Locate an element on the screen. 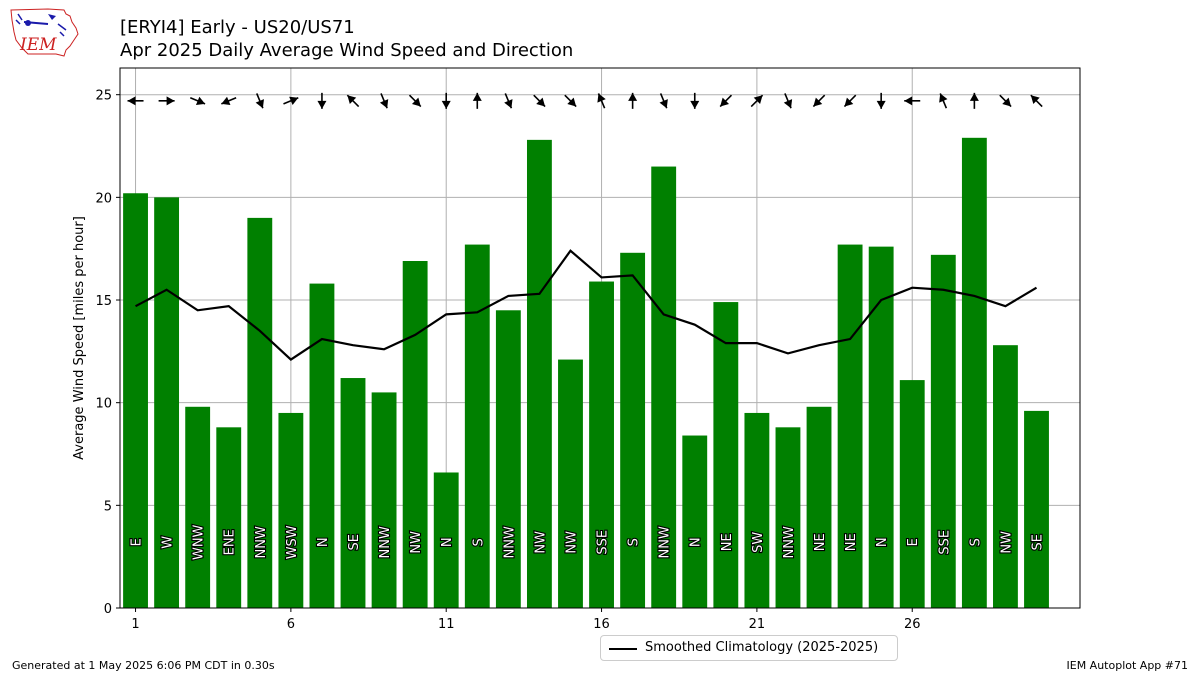  y-tick-label: 0 is located at coordinates (108, 609).